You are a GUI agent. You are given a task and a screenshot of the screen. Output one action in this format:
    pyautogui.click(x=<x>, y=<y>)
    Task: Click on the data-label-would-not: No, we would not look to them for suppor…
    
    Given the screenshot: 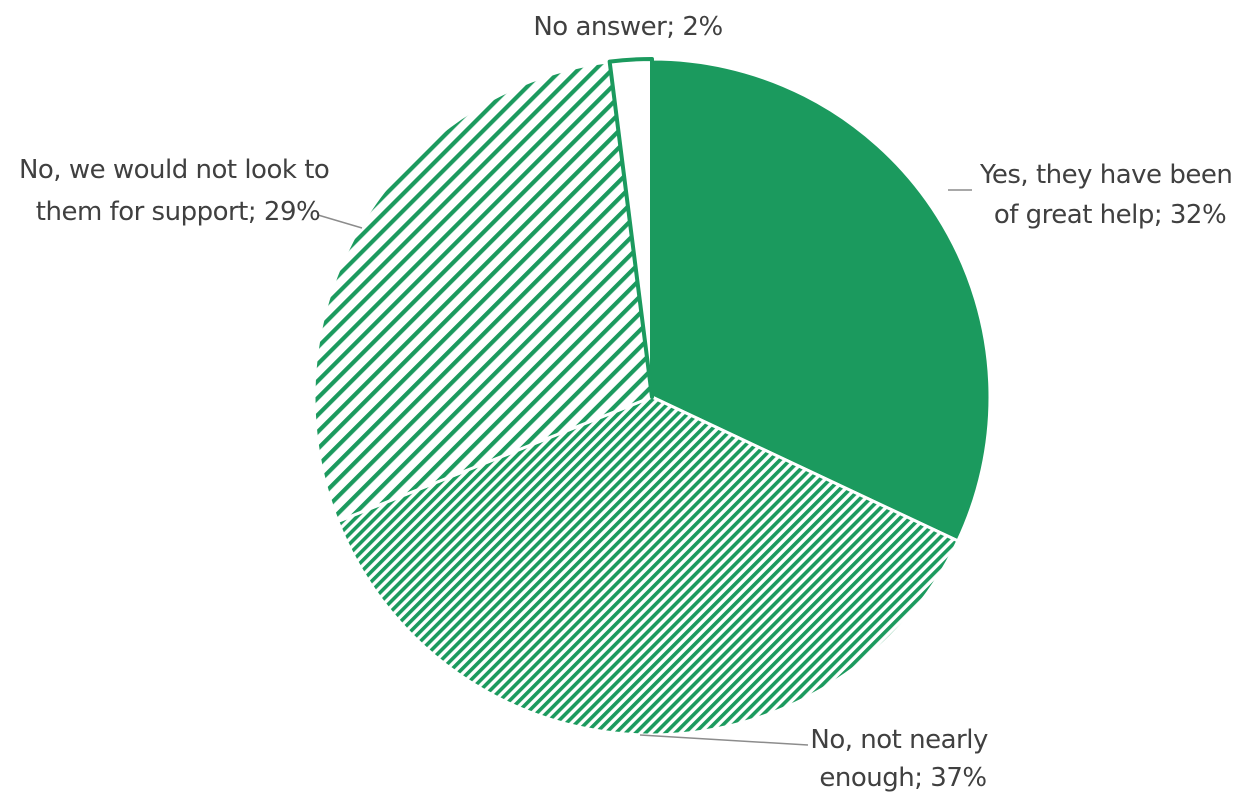 What is the action you would take?
    pyautogui.click(x=178, y=191)
    